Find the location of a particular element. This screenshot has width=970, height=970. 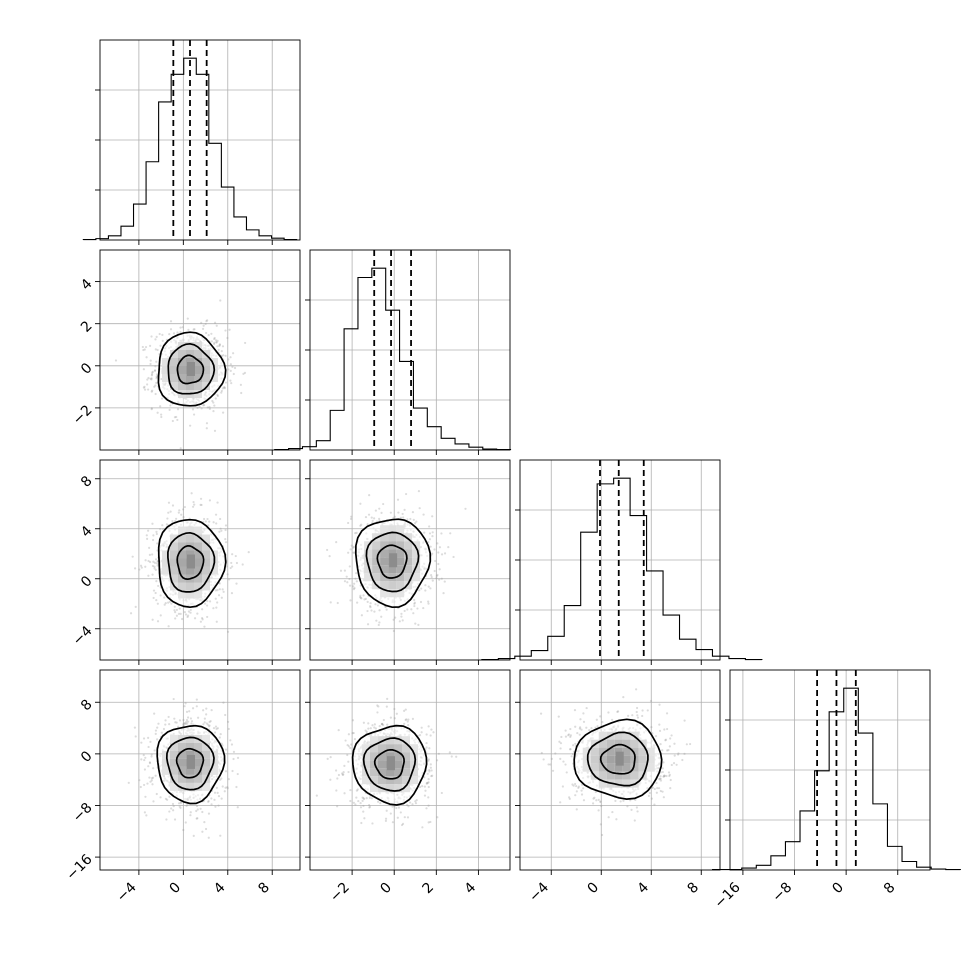

y-tick-label: 0 is located at coordinates (87, 369).